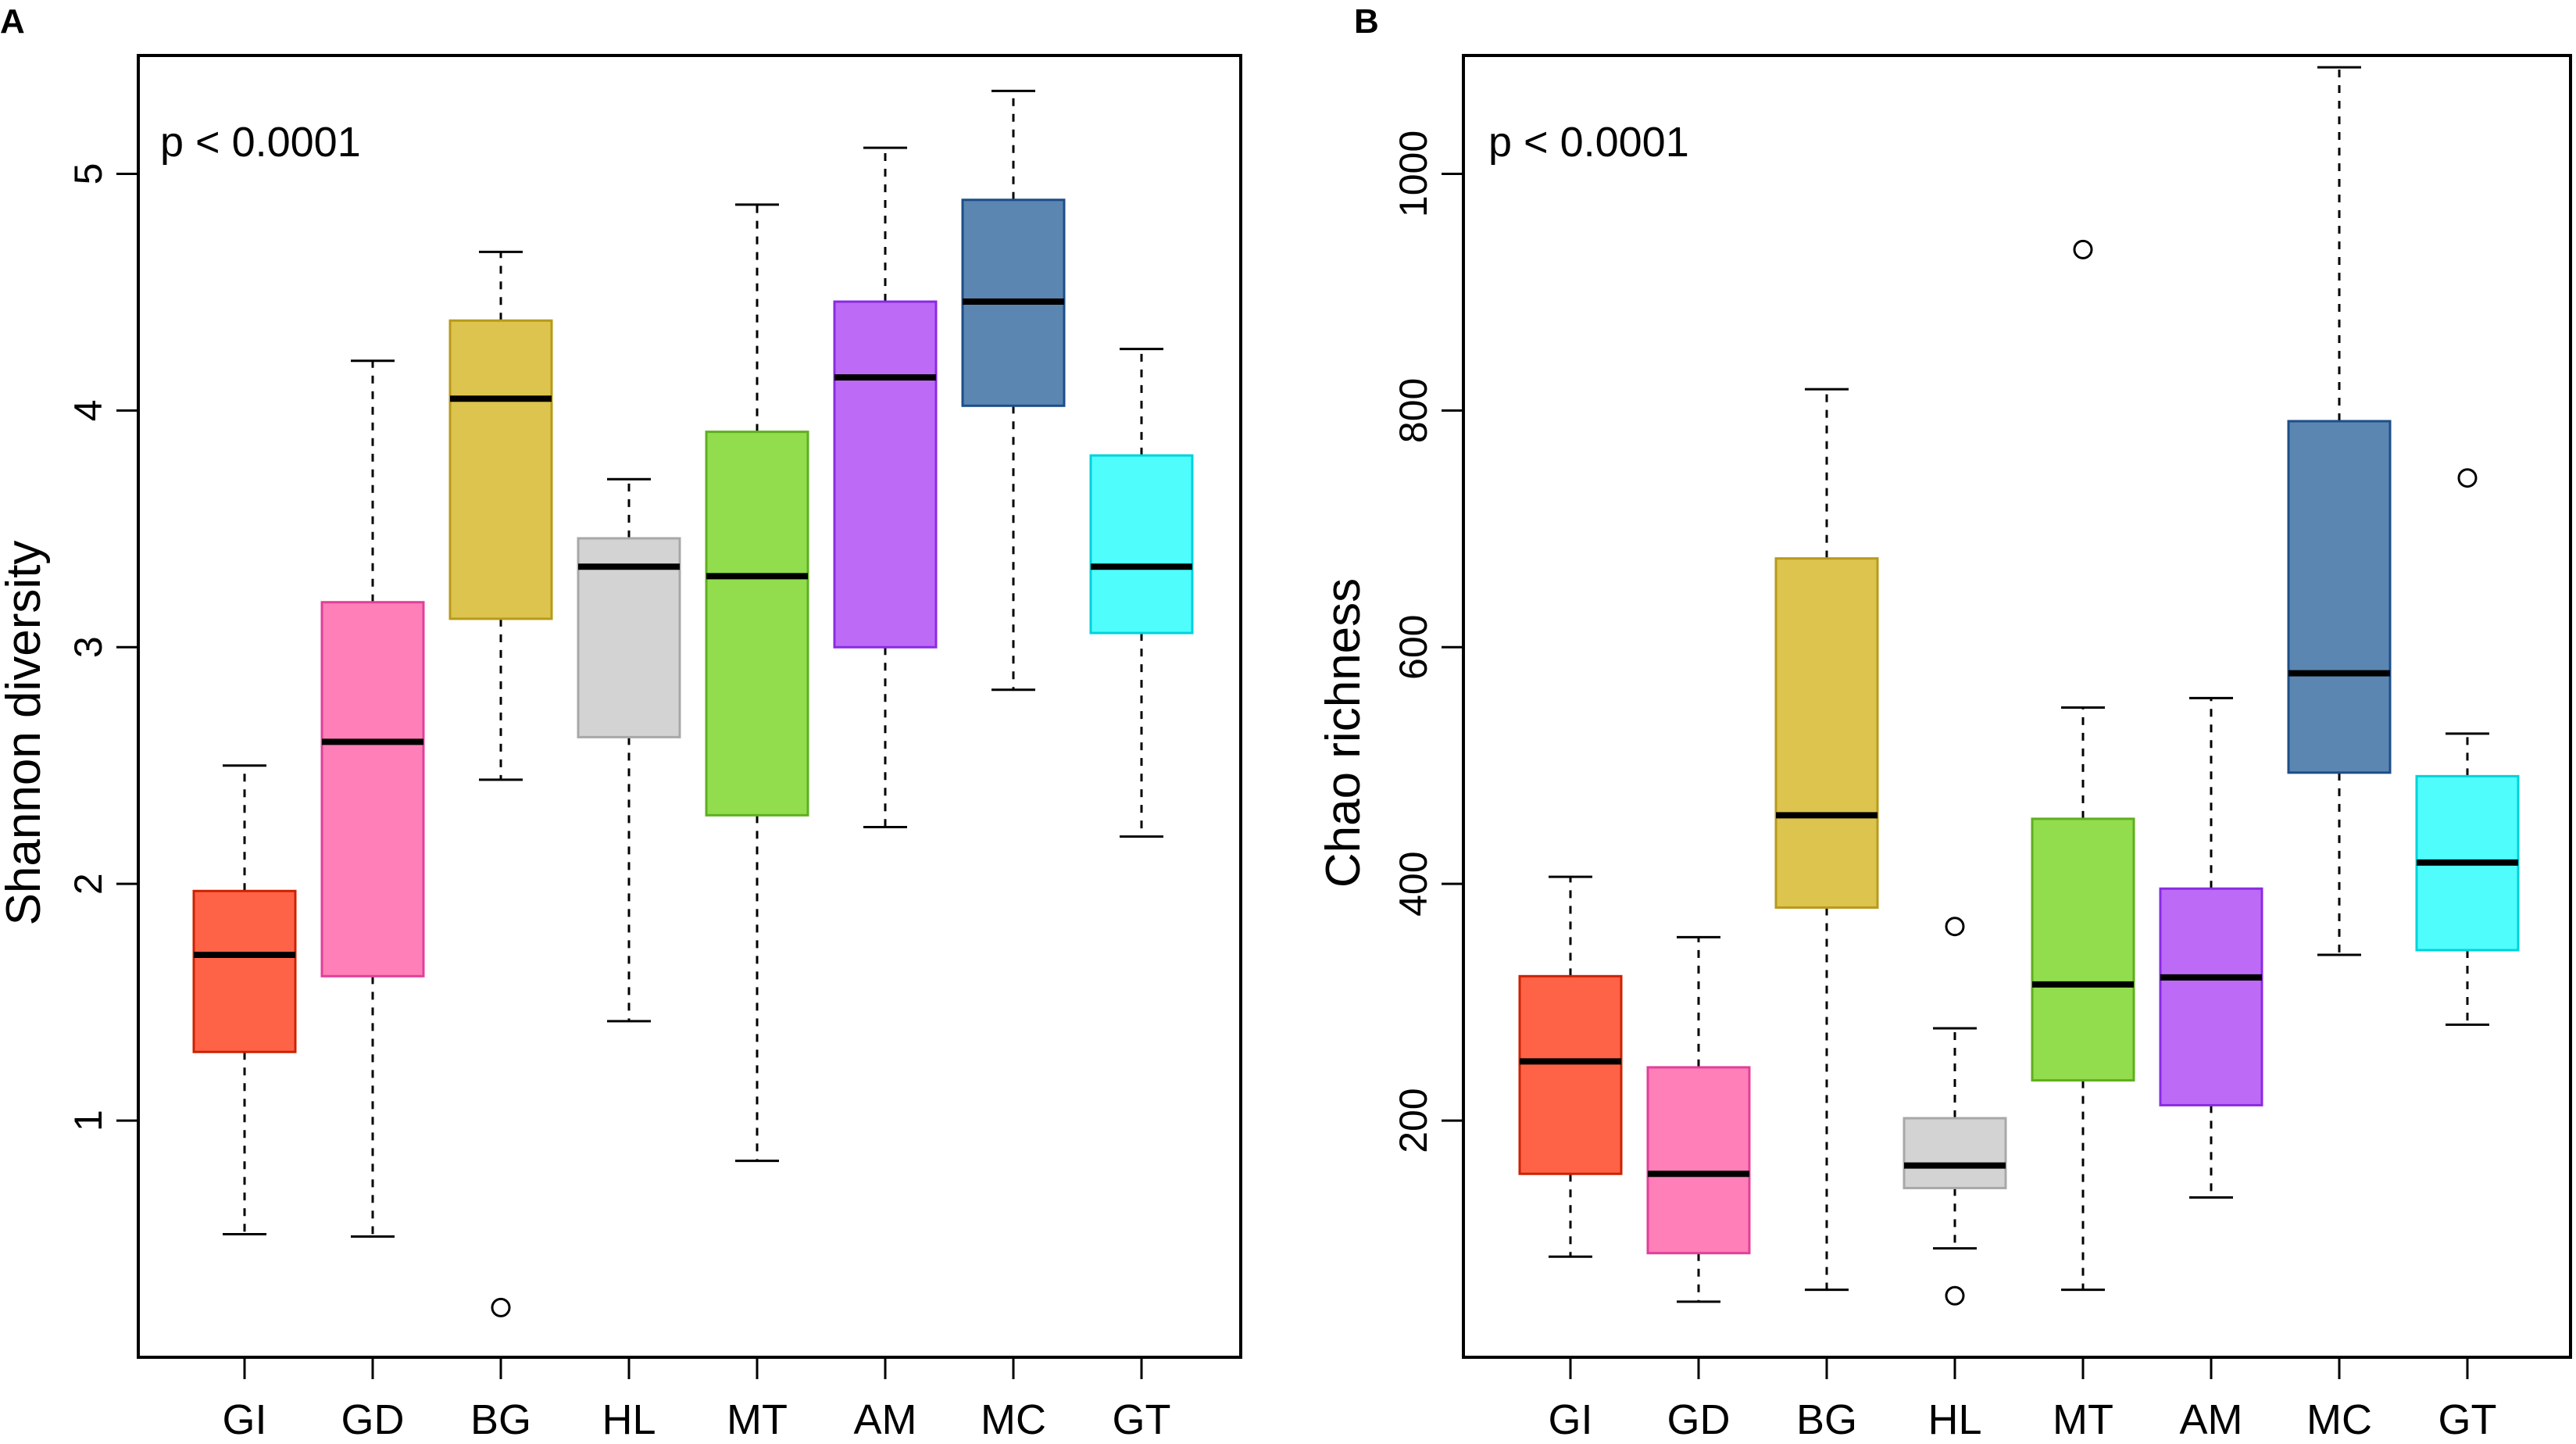  What do you see at coordinates (88, 410) in the screenshot?
I see `y-tick-label: 4` at bounding box center [88, 410].